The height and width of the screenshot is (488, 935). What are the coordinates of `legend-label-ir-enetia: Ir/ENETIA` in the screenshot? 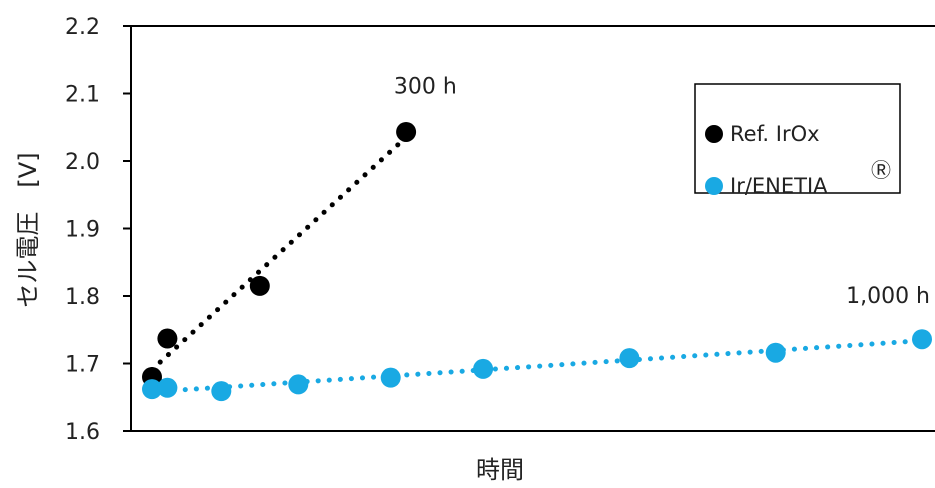 It's located at (779, 186).